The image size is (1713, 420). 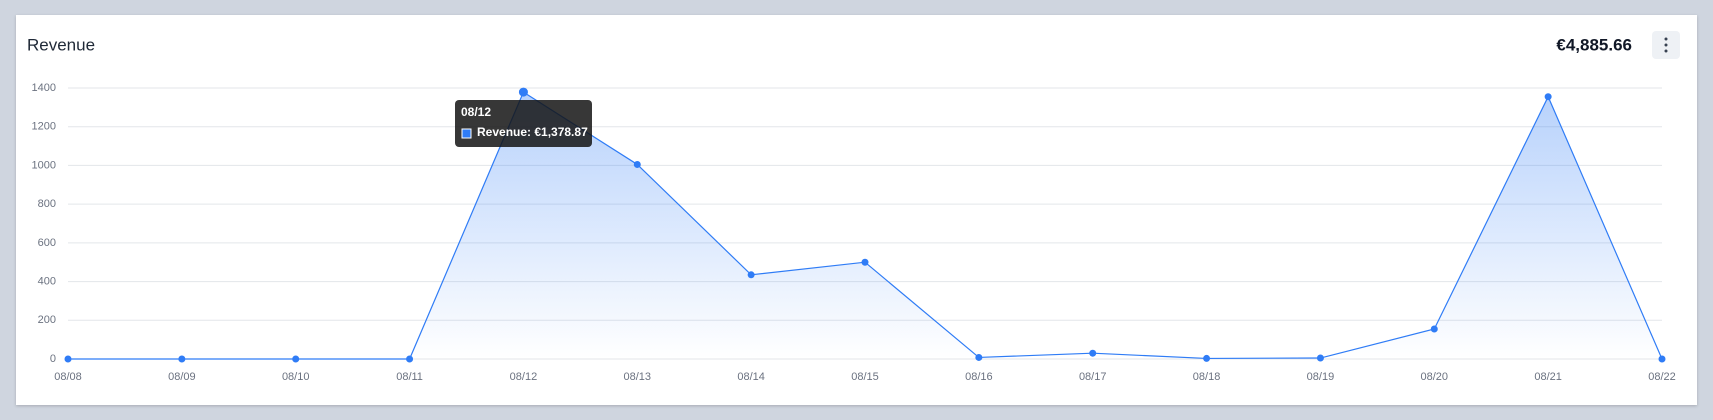 What do you see at coordinates (409, 377) in the screenshot?
I see `x-tick-label: 08/11` at bounding box center [409, 377].